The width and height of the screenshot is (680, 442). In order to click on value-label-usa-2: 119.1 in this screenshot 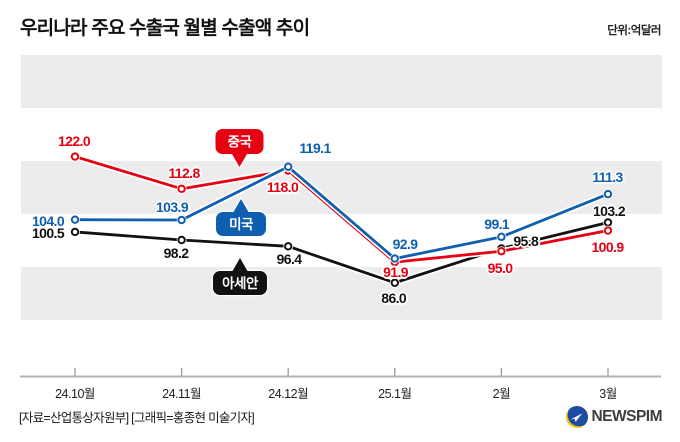, I will do `click(315, 147)`.